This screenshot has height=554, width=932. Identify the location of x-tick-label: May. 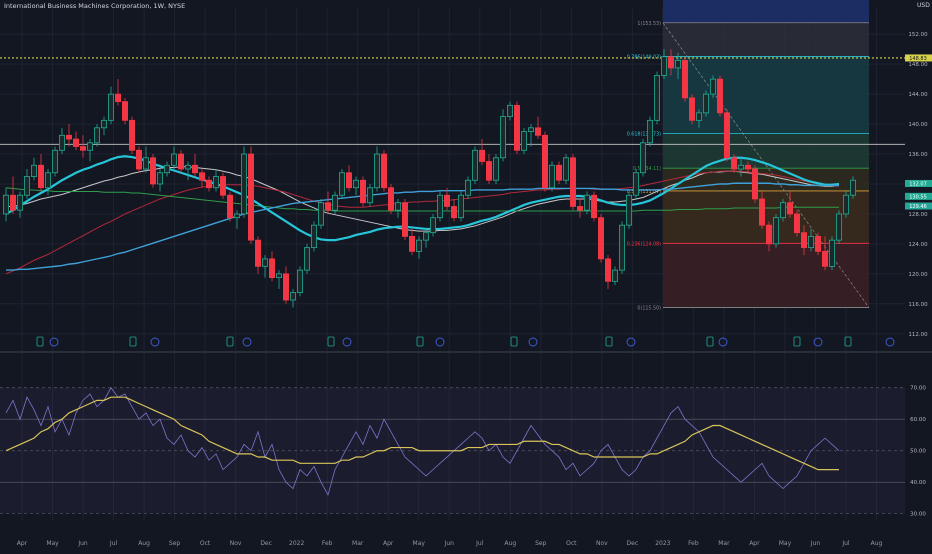
(419, 543).